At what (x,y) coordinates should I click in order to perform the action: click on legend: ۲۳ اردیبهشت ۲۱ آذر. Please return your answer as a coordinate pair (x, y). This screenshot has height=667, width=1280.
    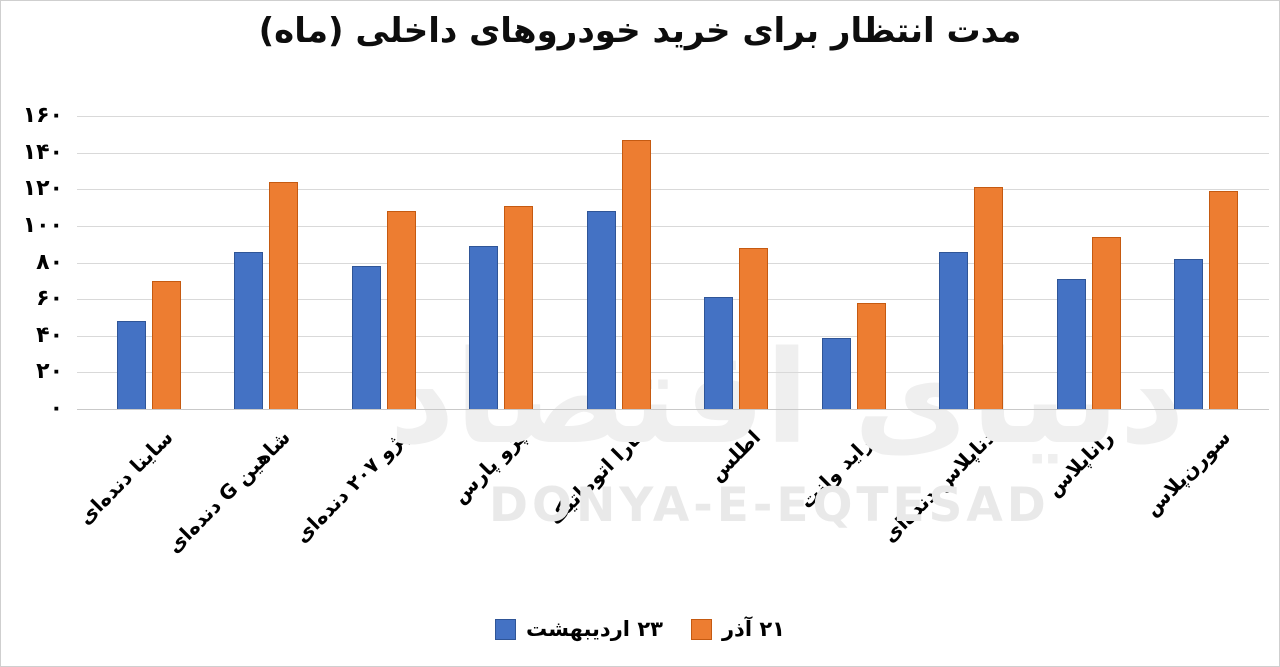
    Looking at the image, I should click on (640, 629).